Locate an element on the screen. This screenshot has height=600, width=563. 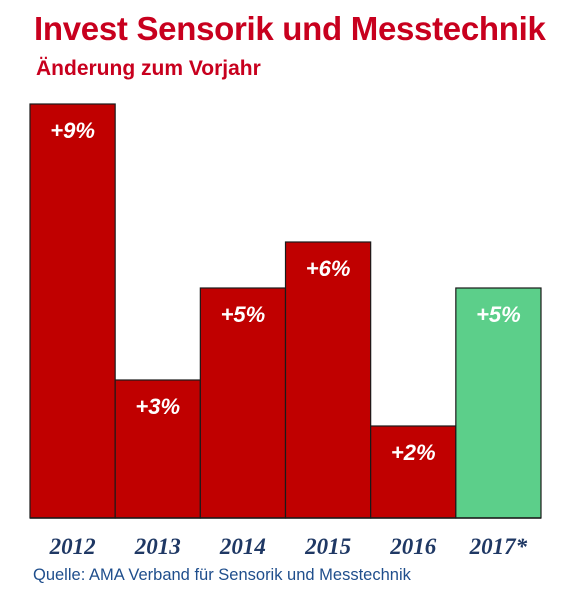
x-tick-label-2015: 2015 is located at coordinates (327, 546).